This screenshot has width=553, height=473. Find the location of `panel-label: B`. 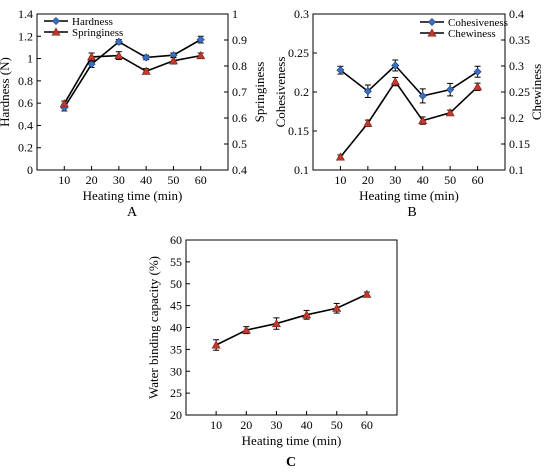

panel-label: B is located at coordinates (411, 212).